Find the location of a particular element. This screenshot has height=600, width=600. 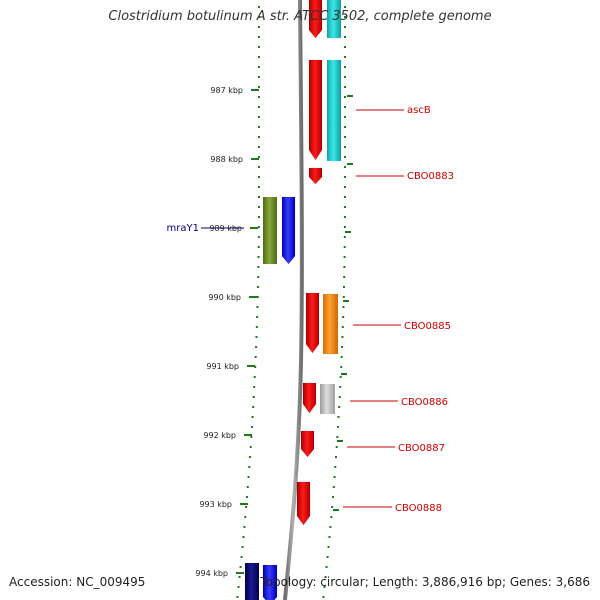

gene-feature-blue is located at coordinates (270, 582).